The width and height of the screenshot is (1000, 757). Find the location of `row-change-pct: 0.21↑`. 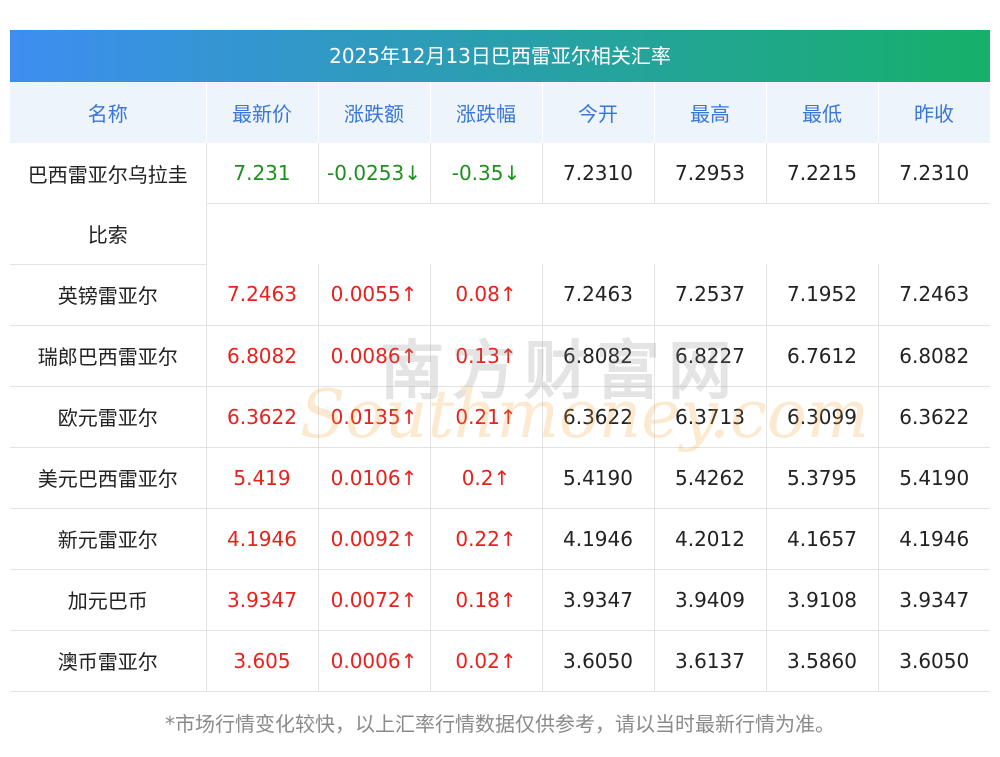

row-change-pct: 0.21↑ is located at coordinates (486, 417).